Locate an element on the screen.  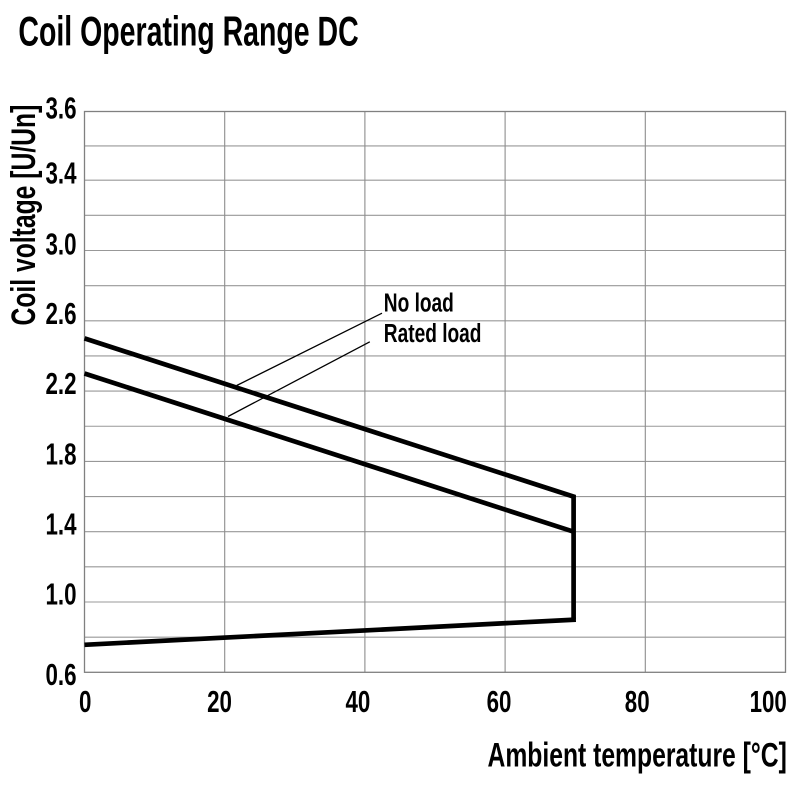
svg-text: 1.8 is located at coordinates (60, 454).